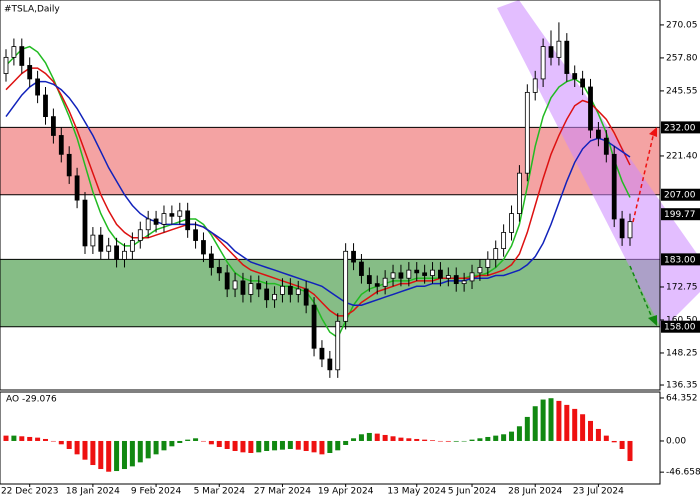 The image size is (700, 504). I want to click on up-arrow-head, so click(653, 132).